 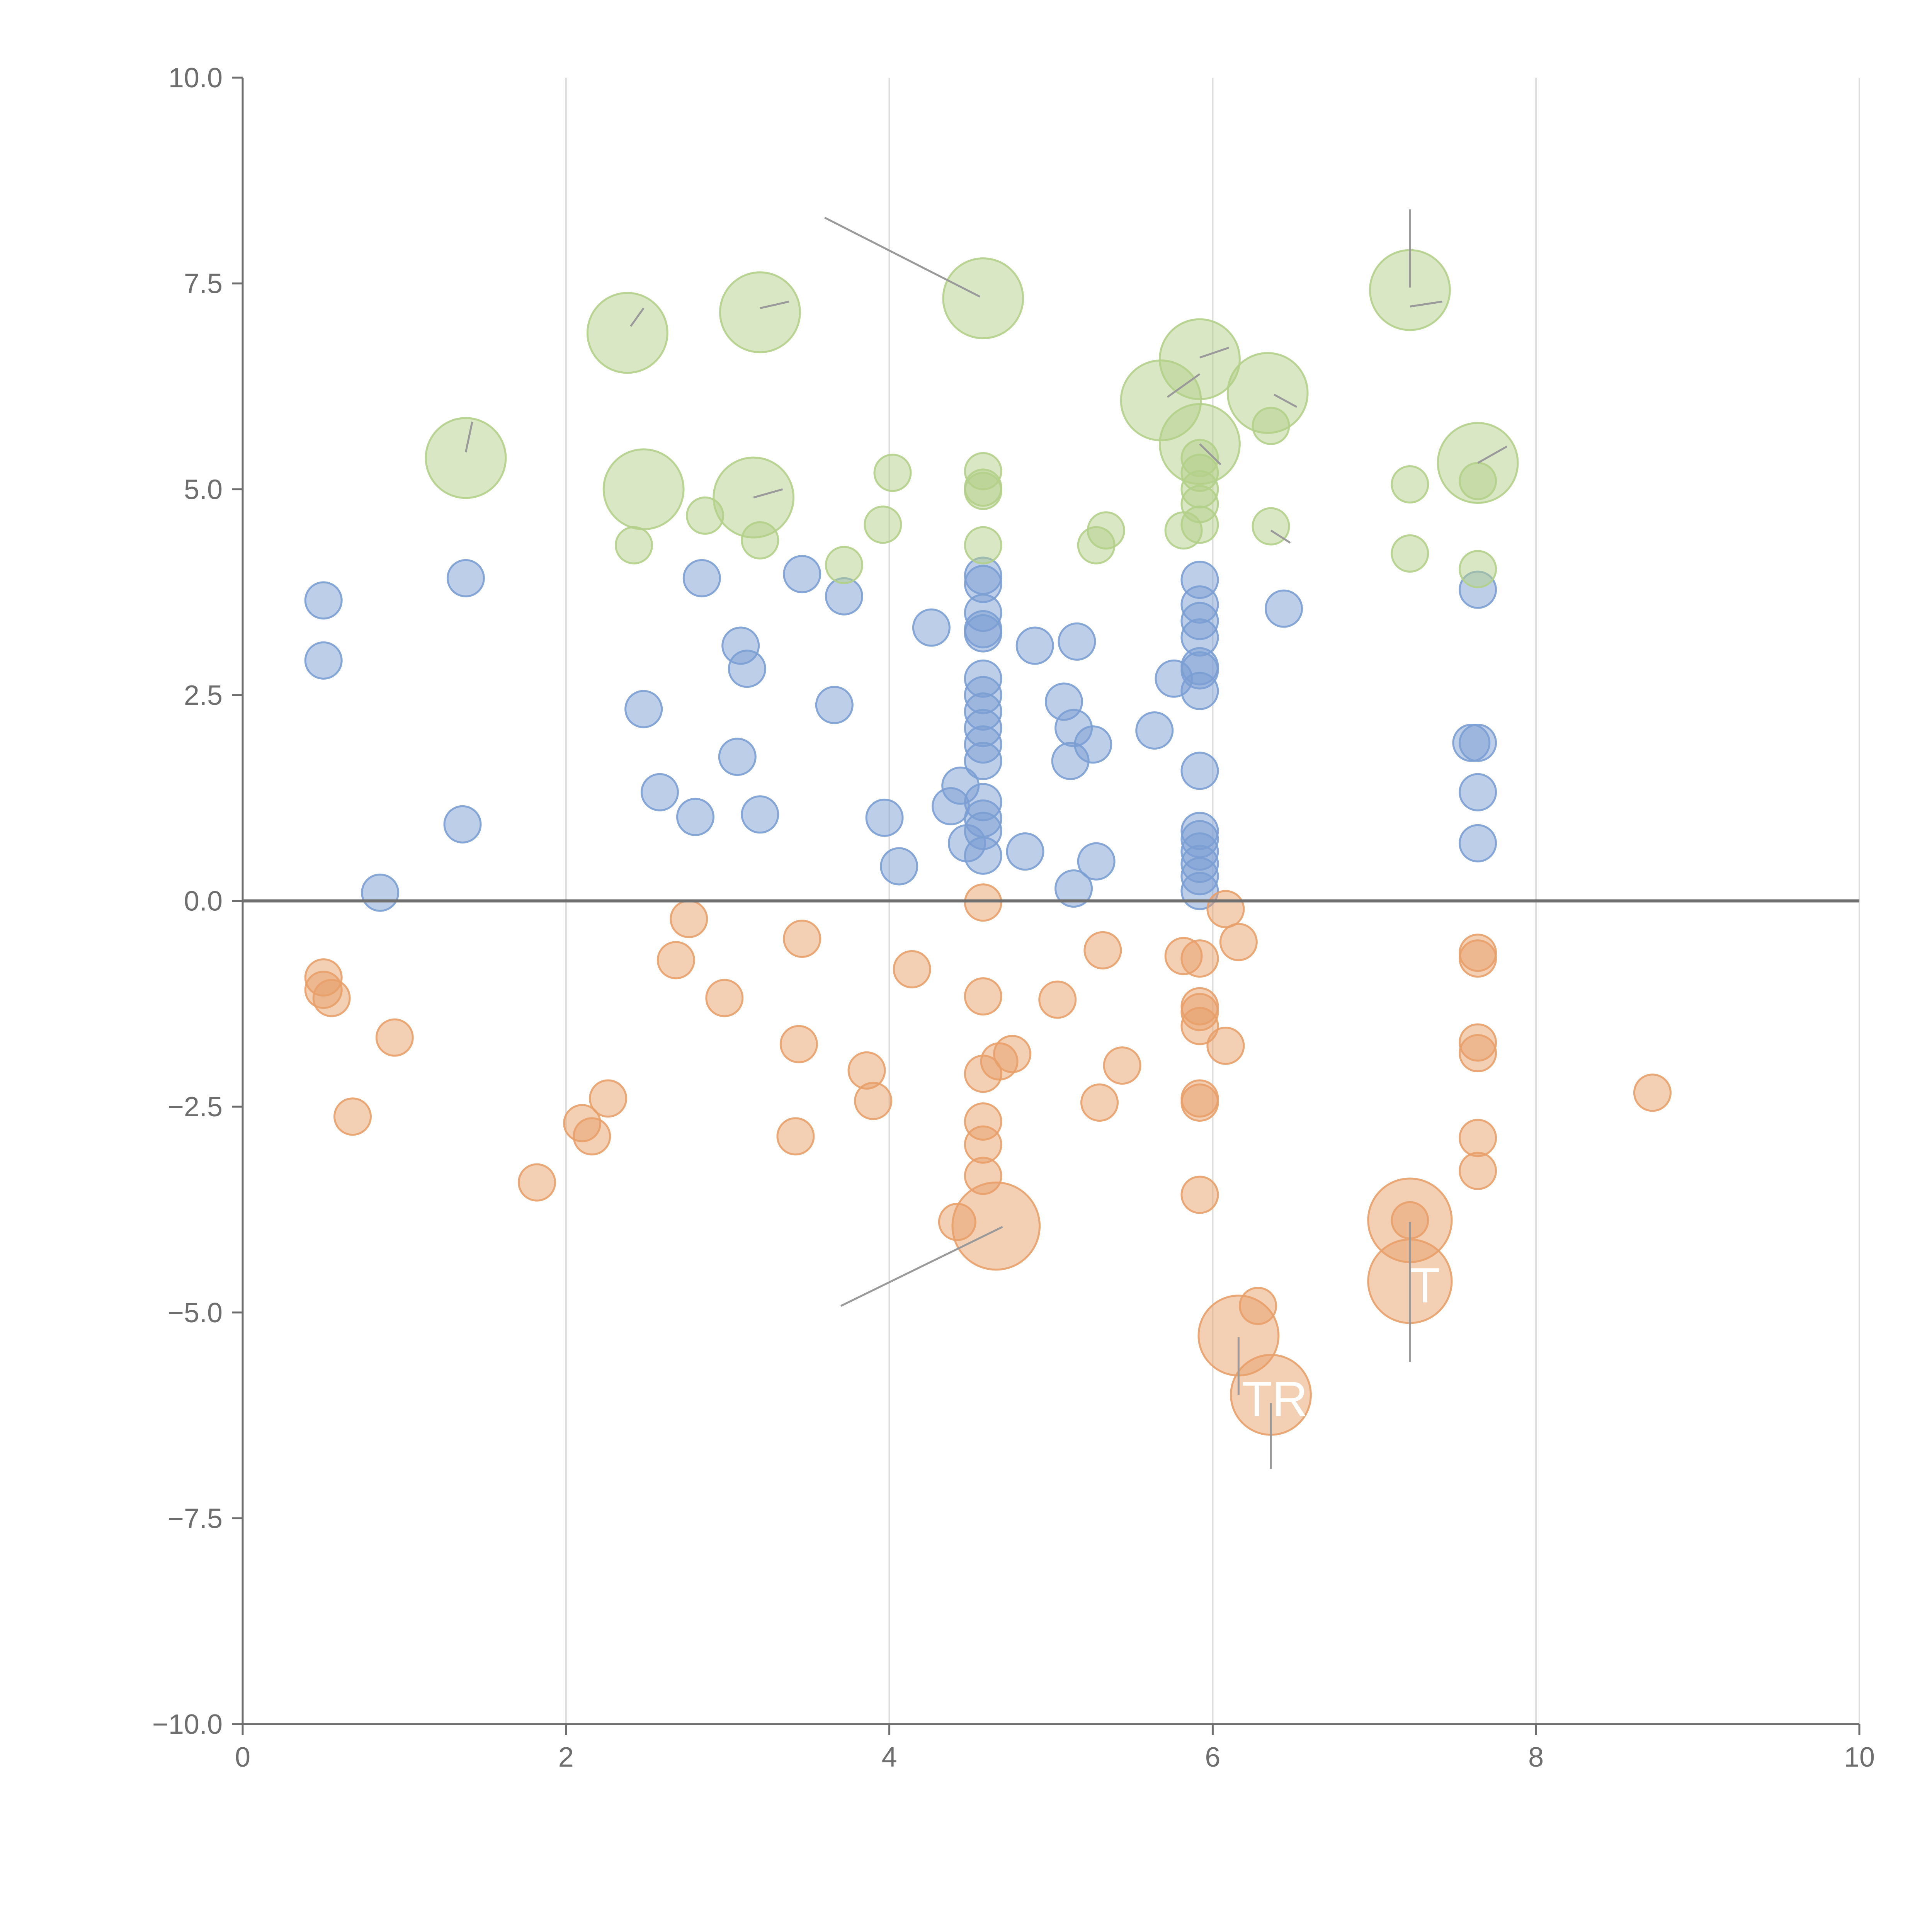 What do you see at coordinates (1425, 1285) in the screenshot?
I see `bubble-annotation-1: T` at bounding box center [1425, 1285].